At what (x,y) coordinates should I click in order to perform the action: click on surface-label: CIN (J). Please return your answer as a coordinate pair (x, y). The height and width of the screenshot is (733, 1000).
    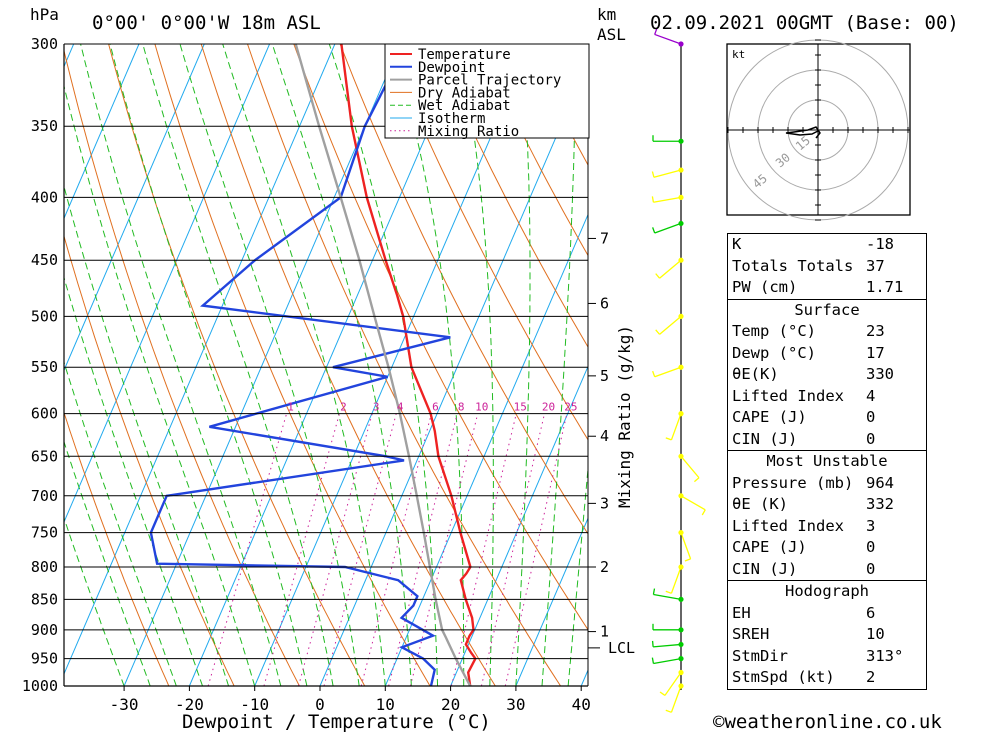
    Looking at the image, I should click on (765, 438).